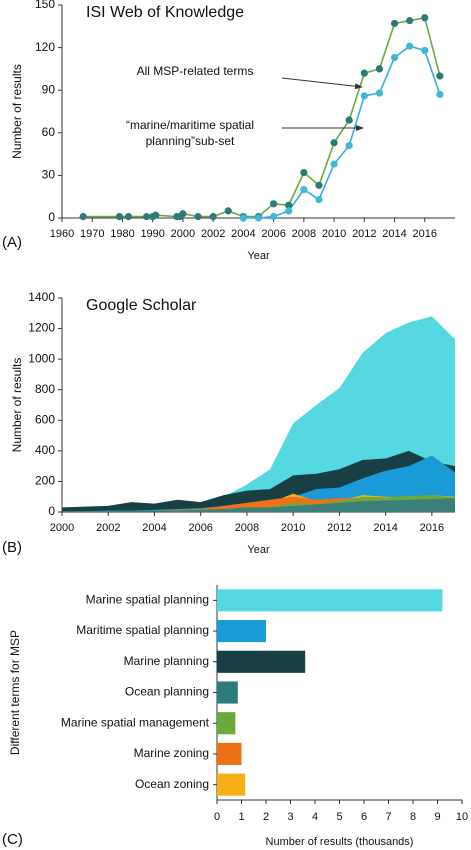 The width and height of the screenshot is (471, 850). Describe the element at coordinates (49, 89) in the screenshot. I see `y-tick-label: 90` at that location.